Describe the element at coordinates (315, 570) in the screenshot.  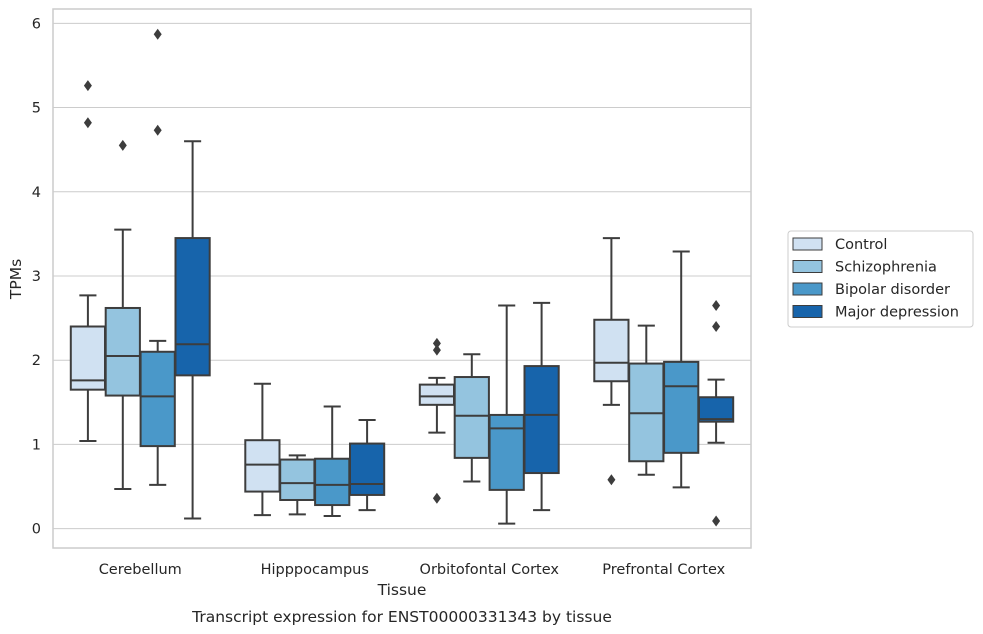
I see `x-tick-label: Hipppocampus` at that location.